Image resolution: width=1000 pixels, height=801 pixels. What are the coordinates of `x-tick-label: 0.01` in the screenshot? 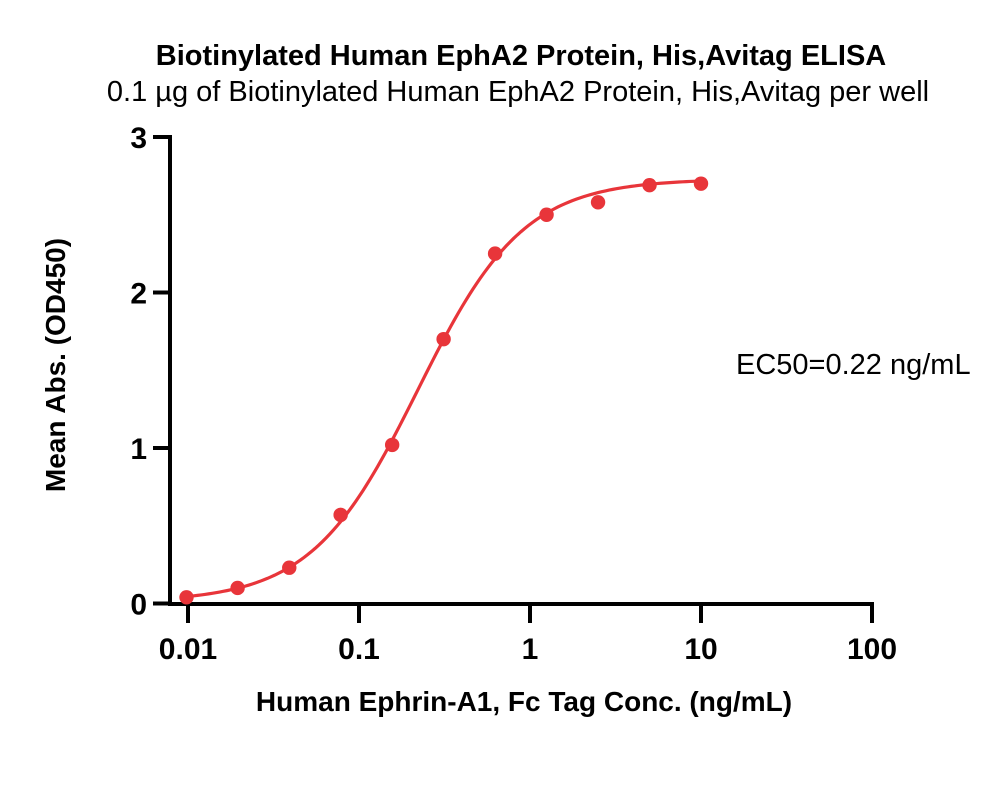 It's located at (188, 649).